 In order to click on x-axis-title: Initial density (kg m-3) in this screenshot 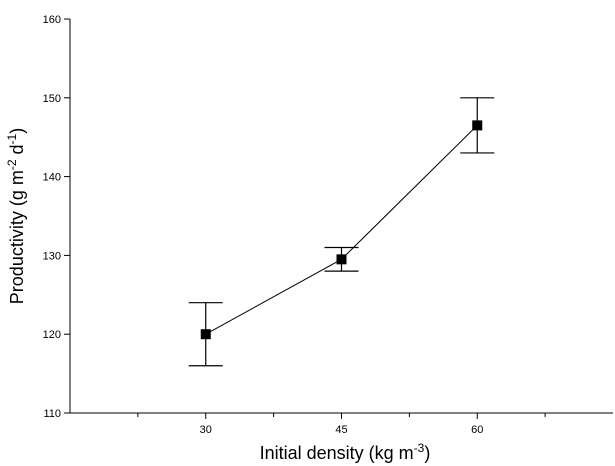, I will do `click(345, 452)`.